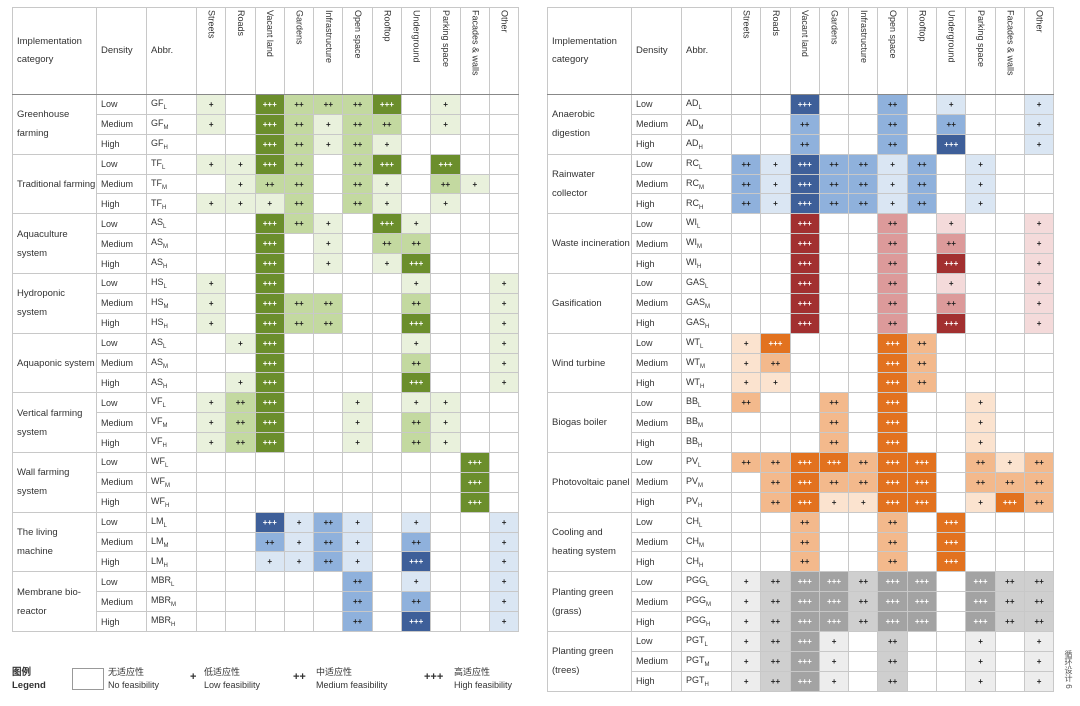 The width and height of the screenshot is (1080, 706). Describe the element at coordinates (171, 244) in the screenshot. I see `abbr-cell: ASM` at that location.